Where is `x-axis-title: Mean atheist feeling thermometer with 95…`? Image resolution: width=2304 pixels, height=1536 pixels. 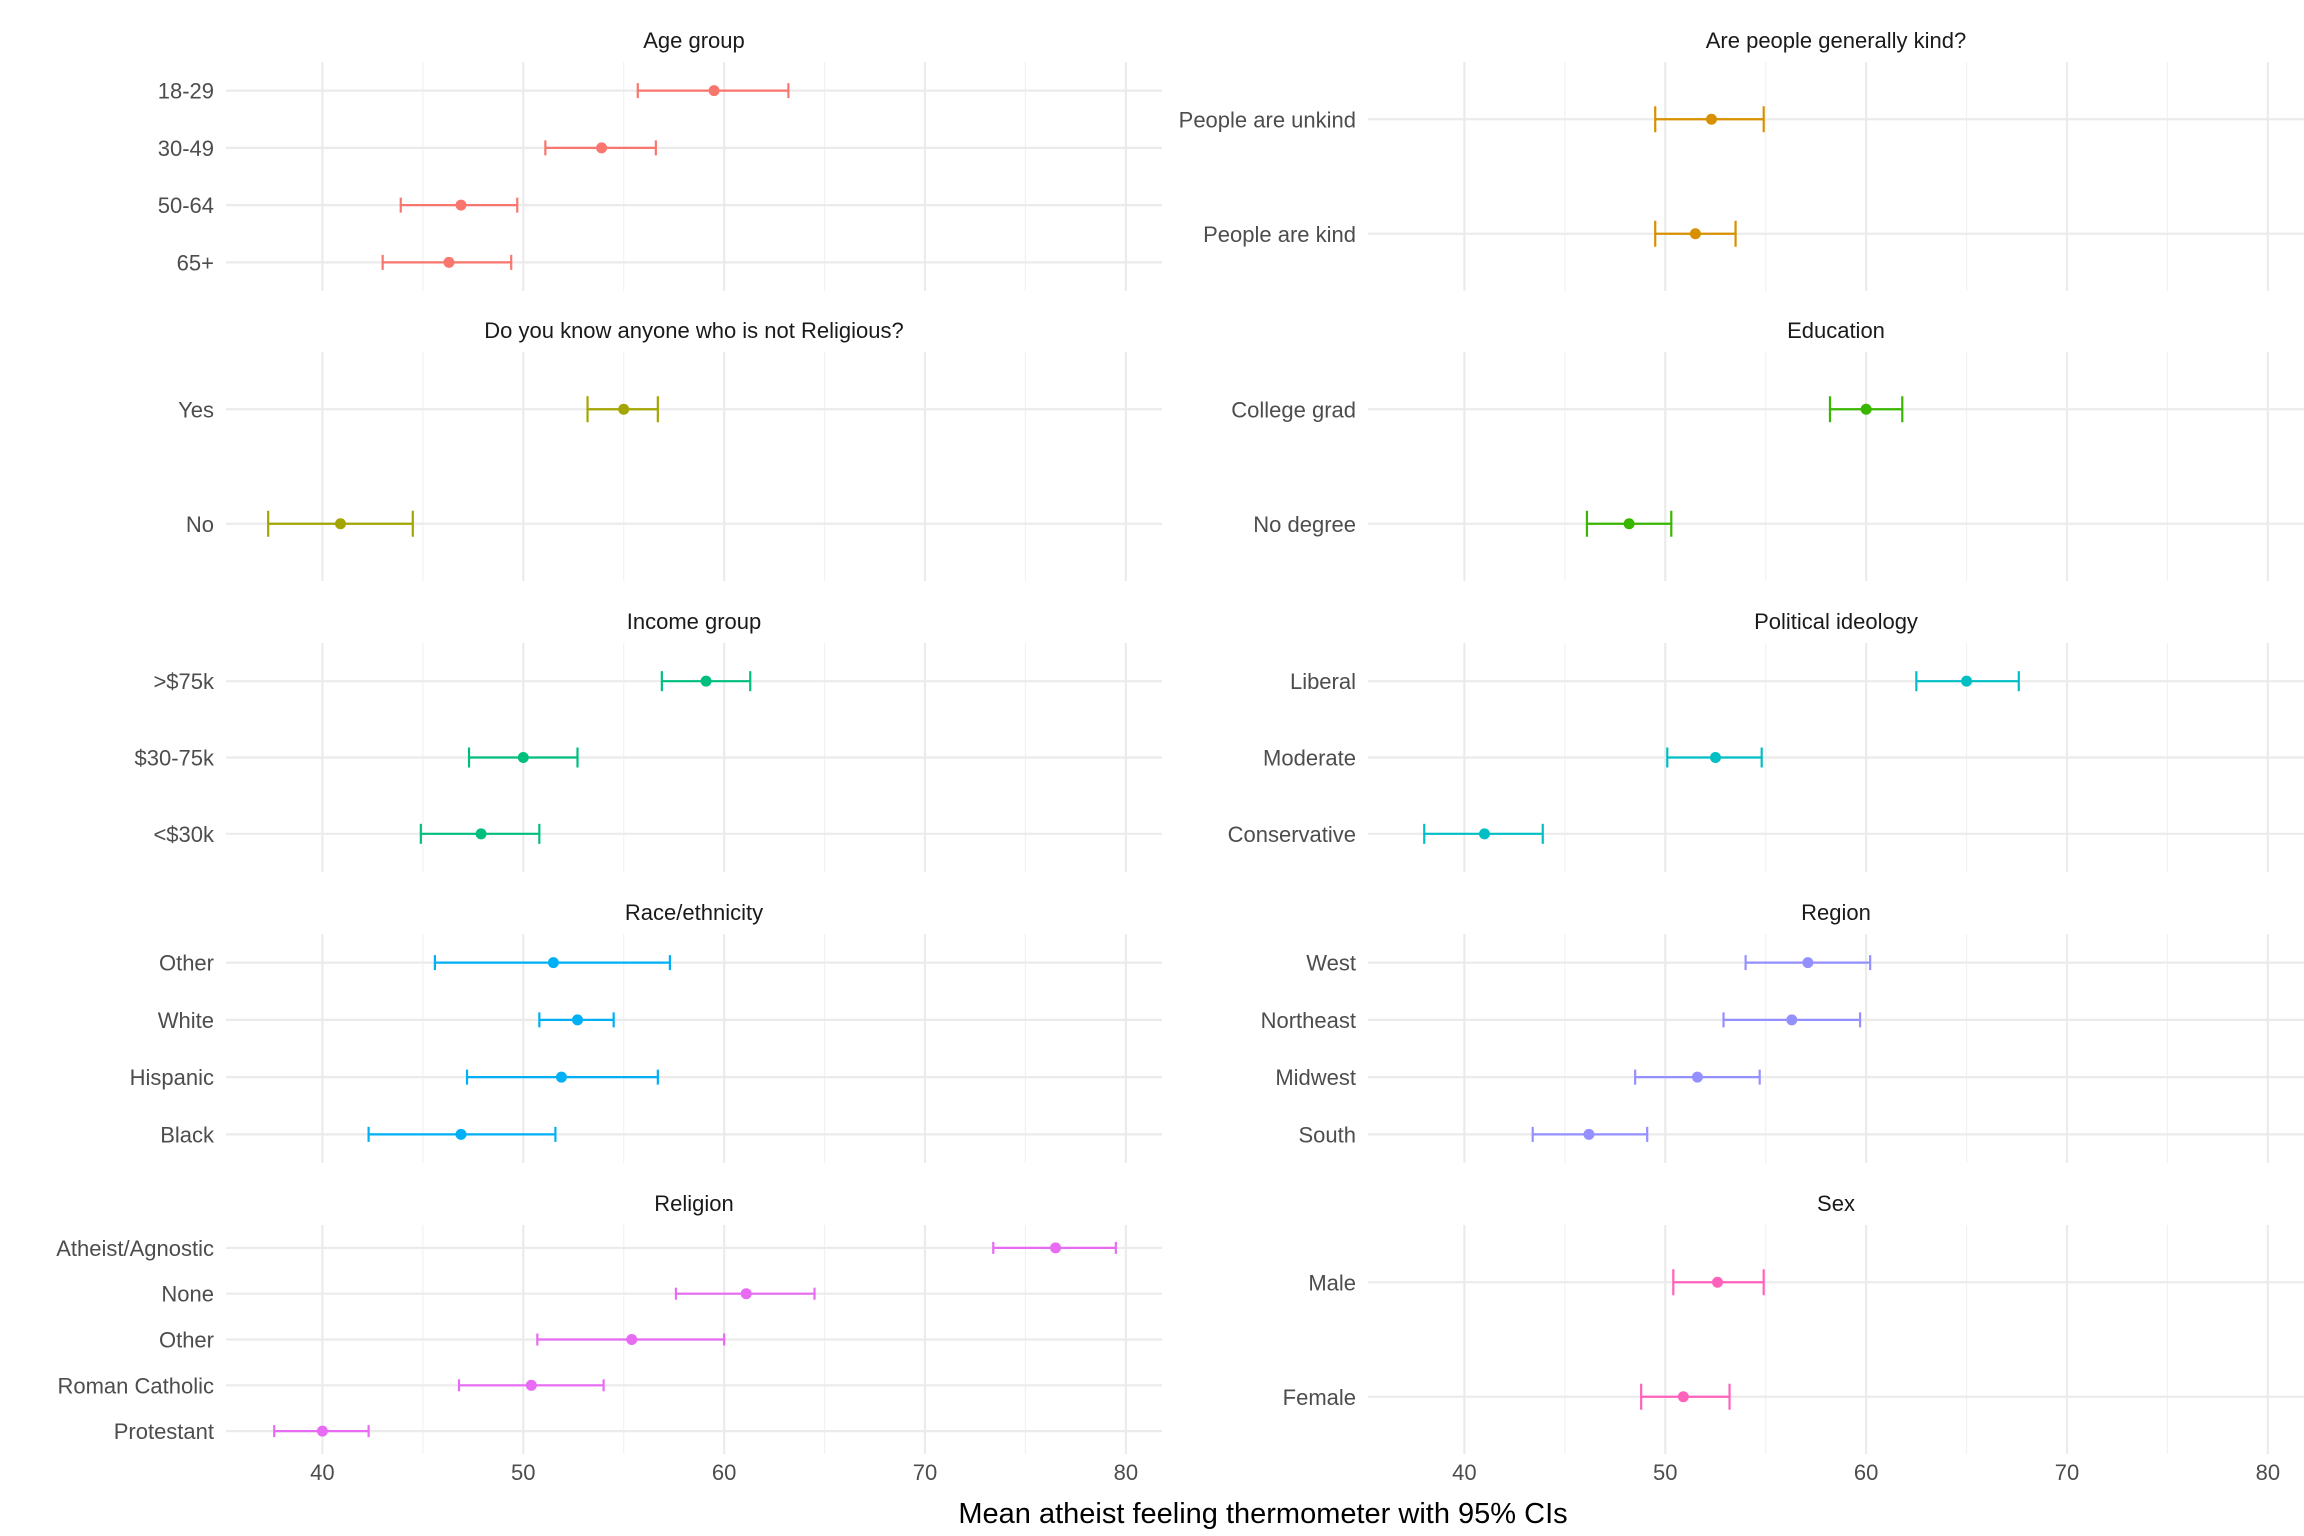 x-axis-title: Mean atheist feeling thermometer with 95… is located at coordinates (1262, 1514).